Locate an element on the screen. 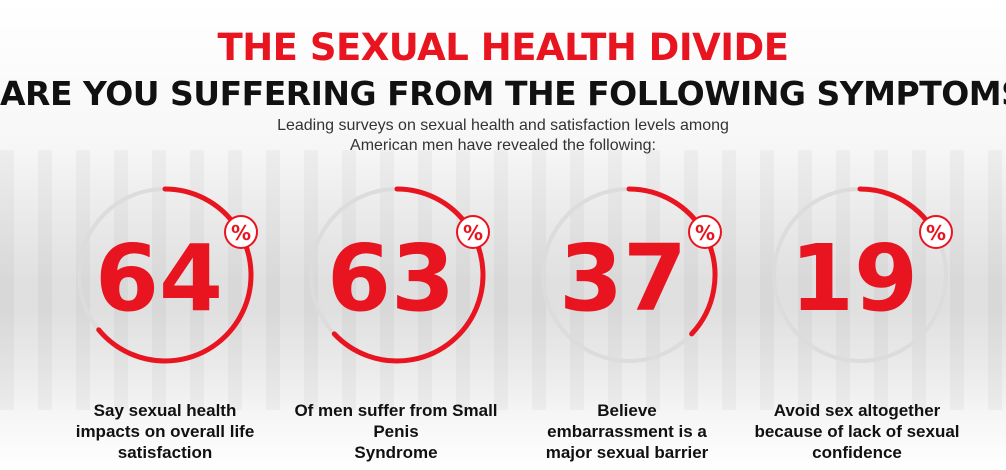  stat-card-3: 37 % is located at coordinates (629, 275).